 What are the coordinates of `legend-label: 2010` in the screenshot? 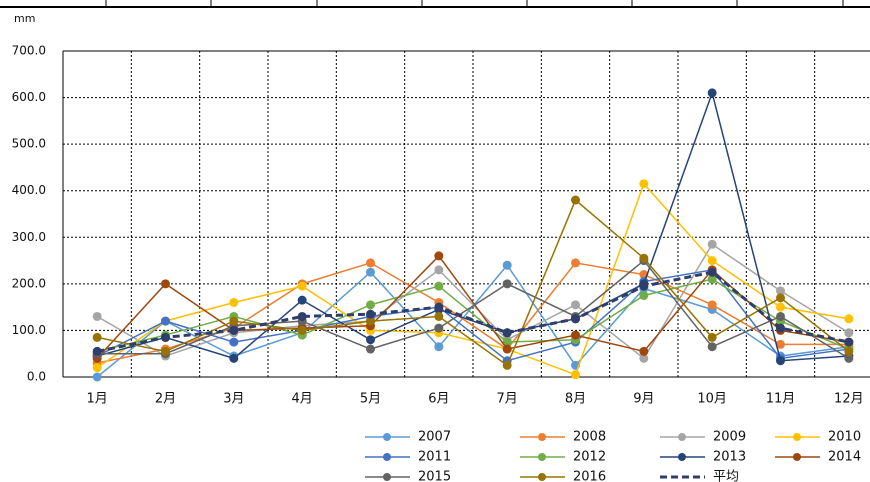 It's located at (844, 437).